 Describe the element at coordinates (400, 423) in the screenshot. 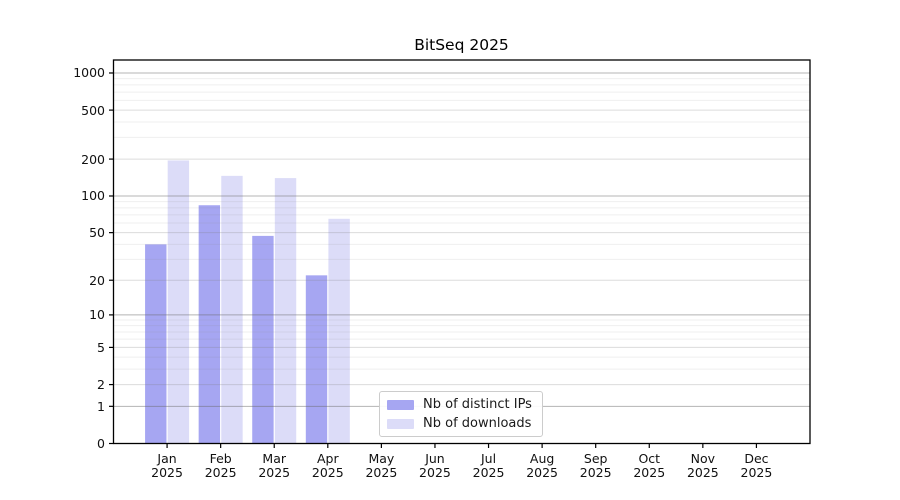

I see `downloads-swatch-icon` at that location.